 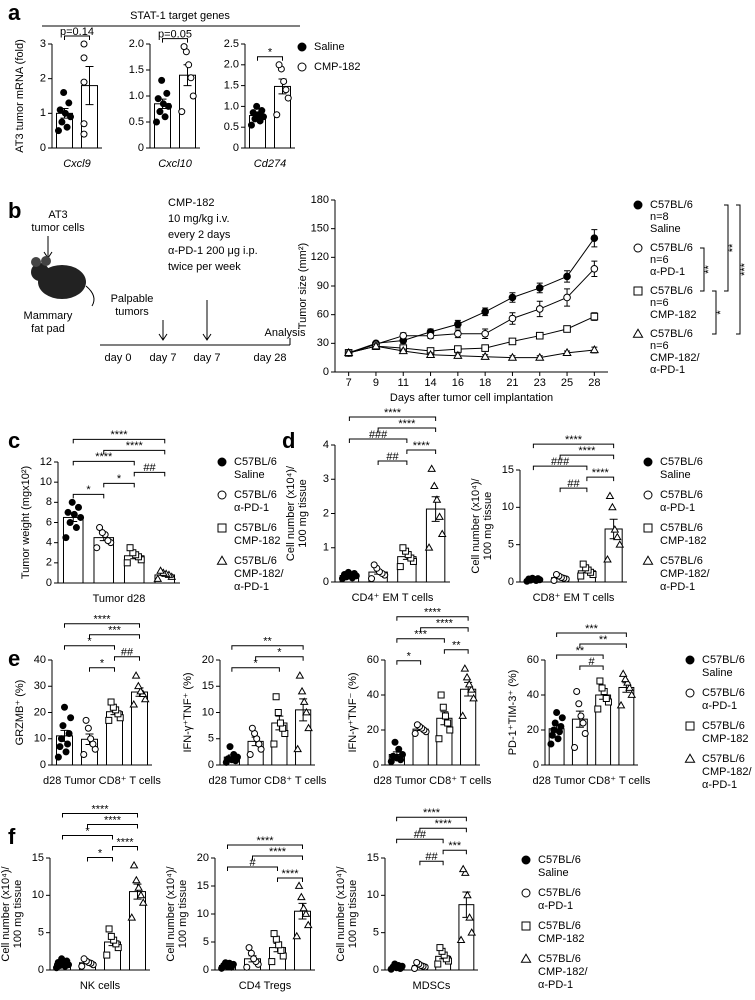 I want to click on x-axis-label: d28 Tumor CD8⁺ T cells, so click(x=268, y=781).